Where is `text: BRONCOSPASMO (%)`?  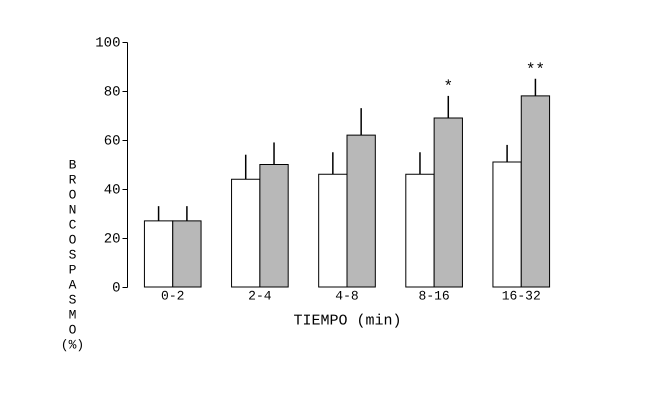
text: BRONCOSPASMO (%) is located at coordinates (72, 255).